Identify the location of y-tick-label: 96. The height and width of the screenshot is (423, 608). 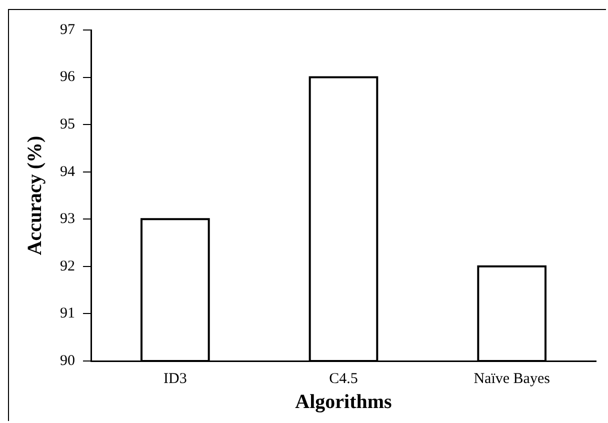
(68, 77).